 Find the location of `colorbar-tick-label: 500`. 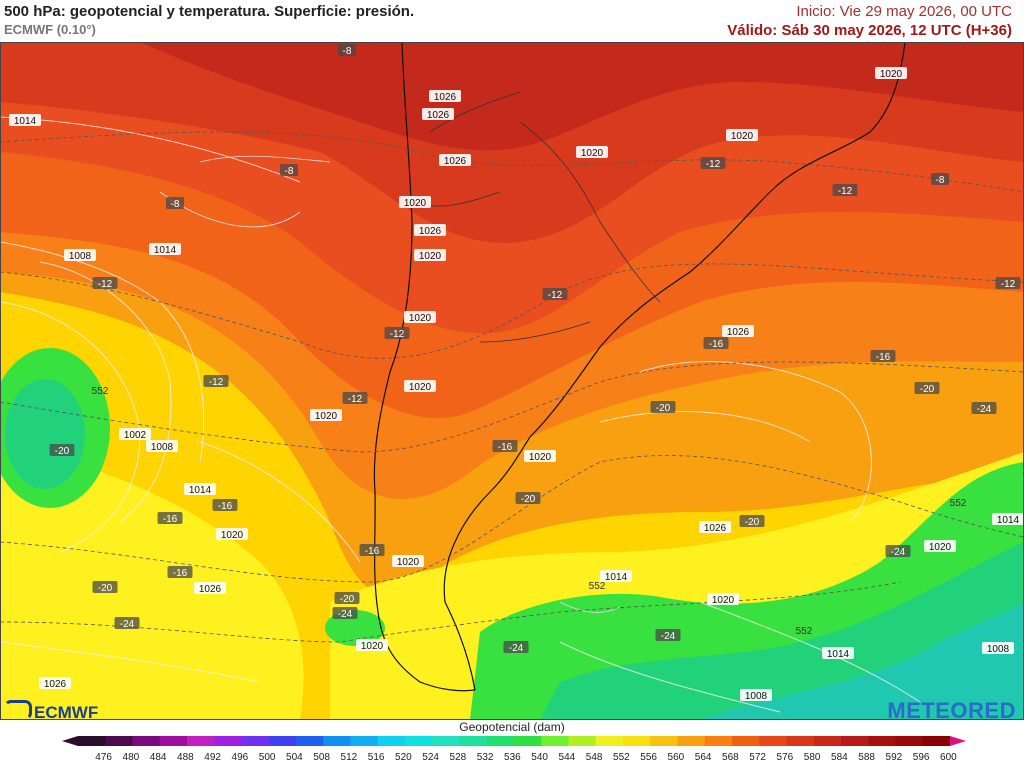

colorbar-tick-label: 500 is located at coordinates (267, 757).